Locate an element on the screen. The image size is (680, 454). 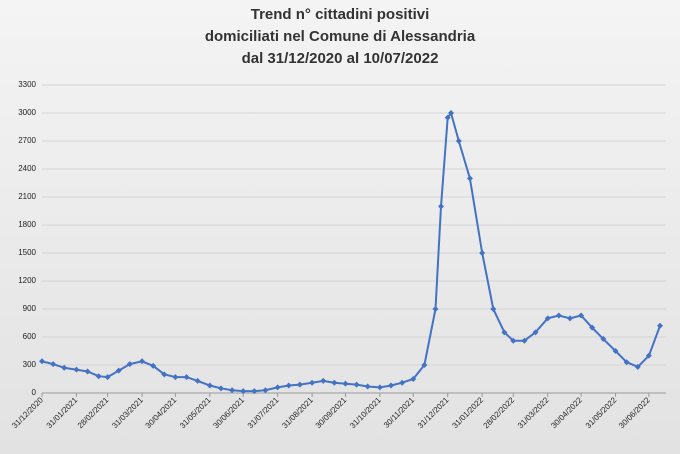
y-tick-label: 600 is located at coordinates (30, 336).